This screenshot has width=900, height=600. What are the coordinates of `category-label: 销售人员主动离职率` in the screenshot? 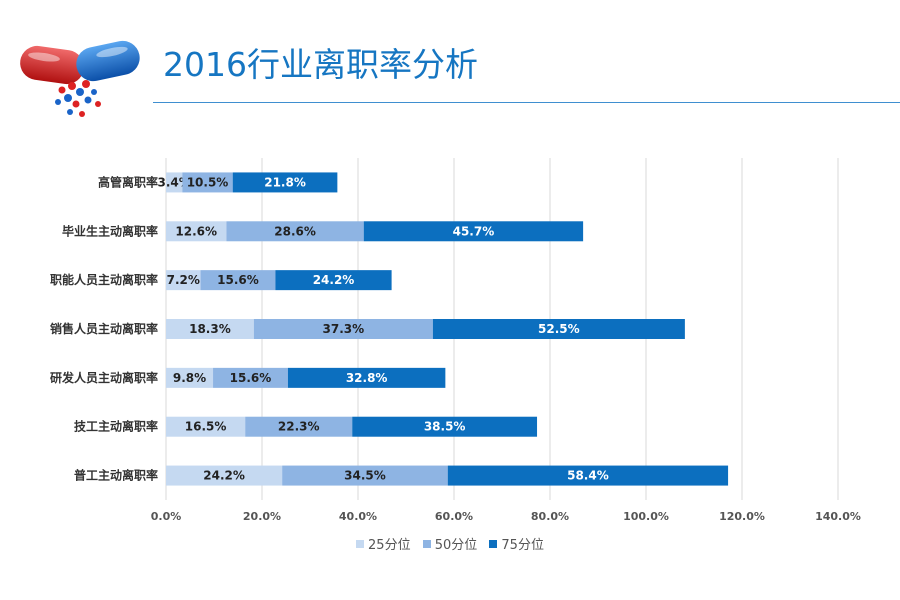 It's located at (104, 328).